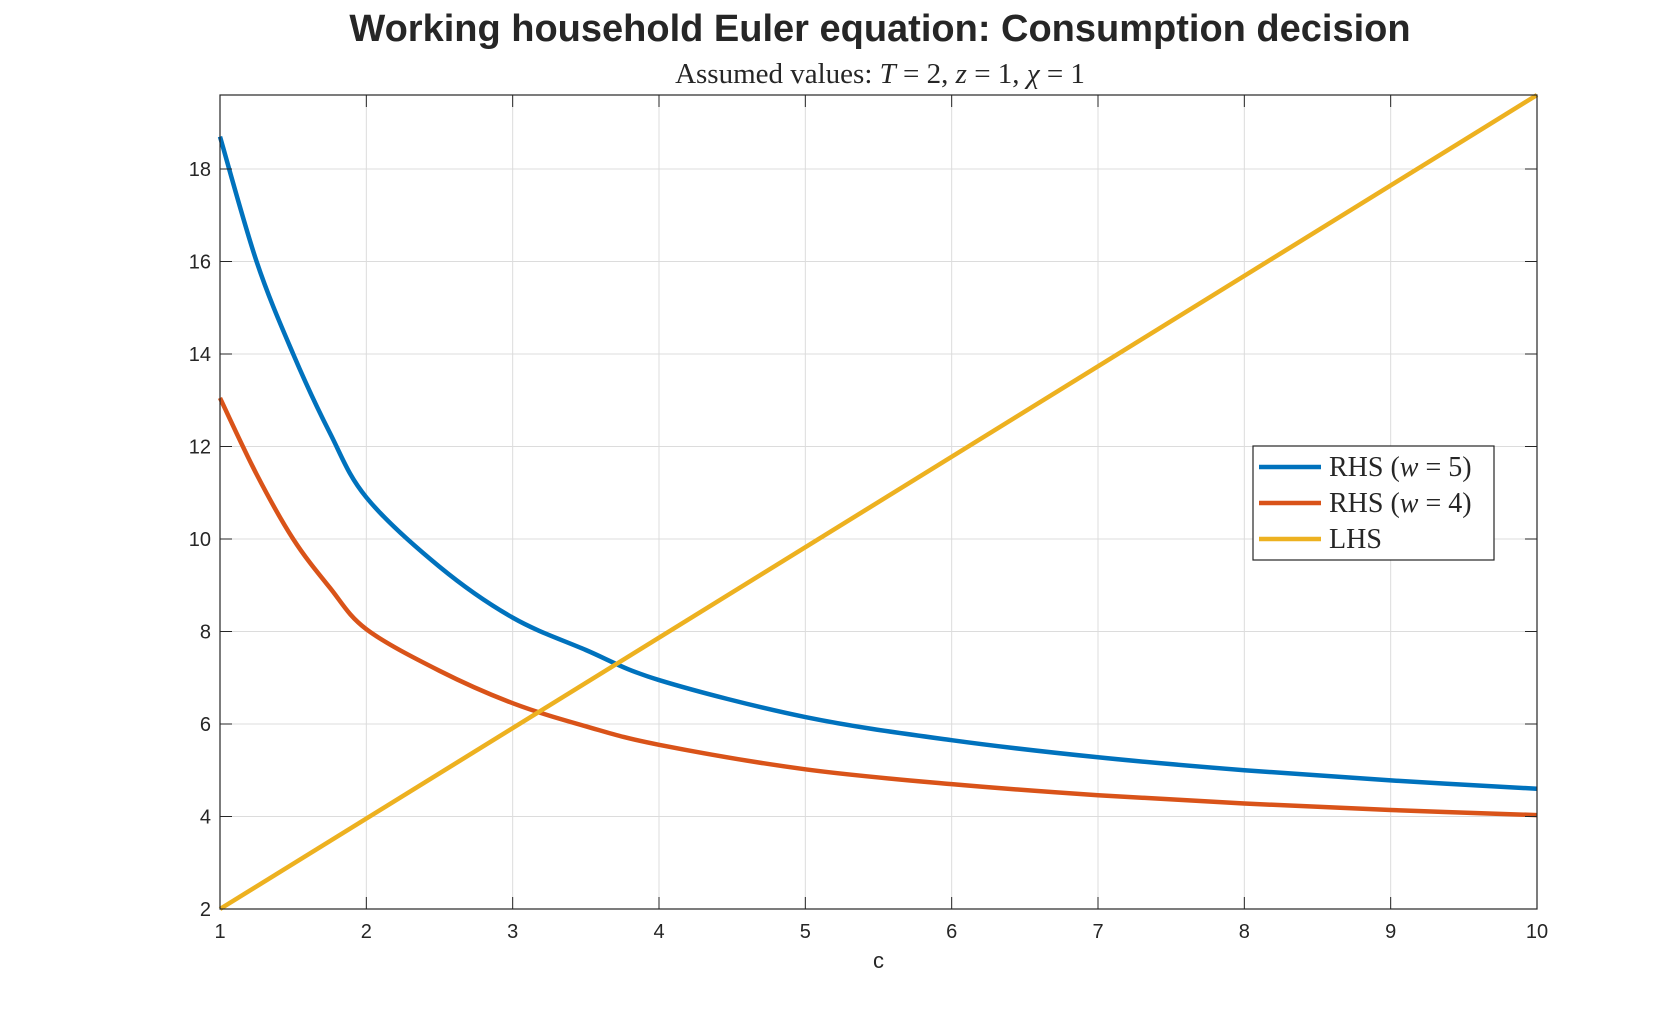 This screenshot has width=1679, height=1011. What do you see at coordinates (205, 818) in the screenshot?
I see `y-tick-label: 4` at bounding box center [205, 818].